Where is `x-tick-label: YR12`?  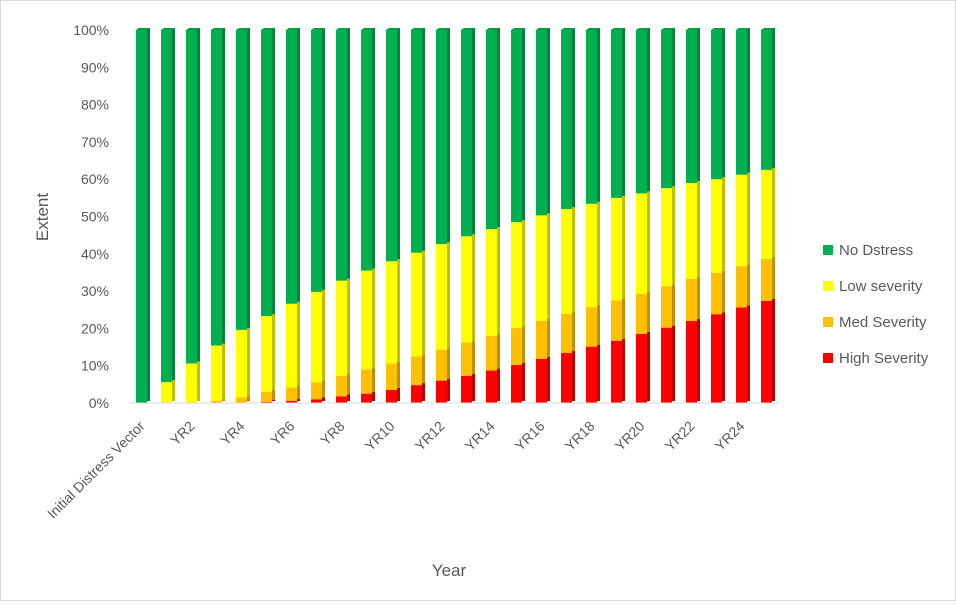 x-tick-label: YR12 is located at coordinates (430, 436).